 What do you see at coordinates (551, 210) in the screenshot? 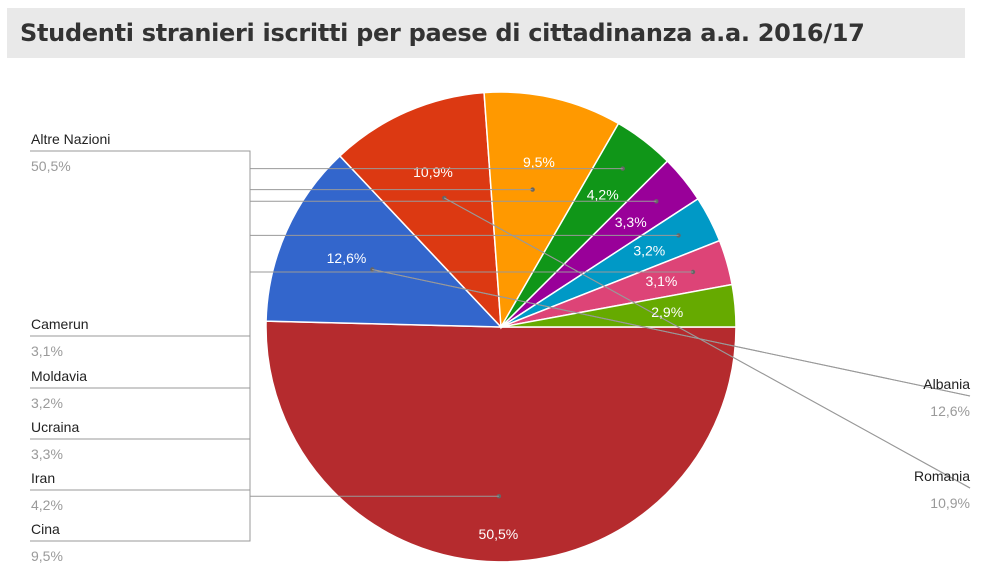
I see `pie-slice-cina` at bounding box center [551, 210].